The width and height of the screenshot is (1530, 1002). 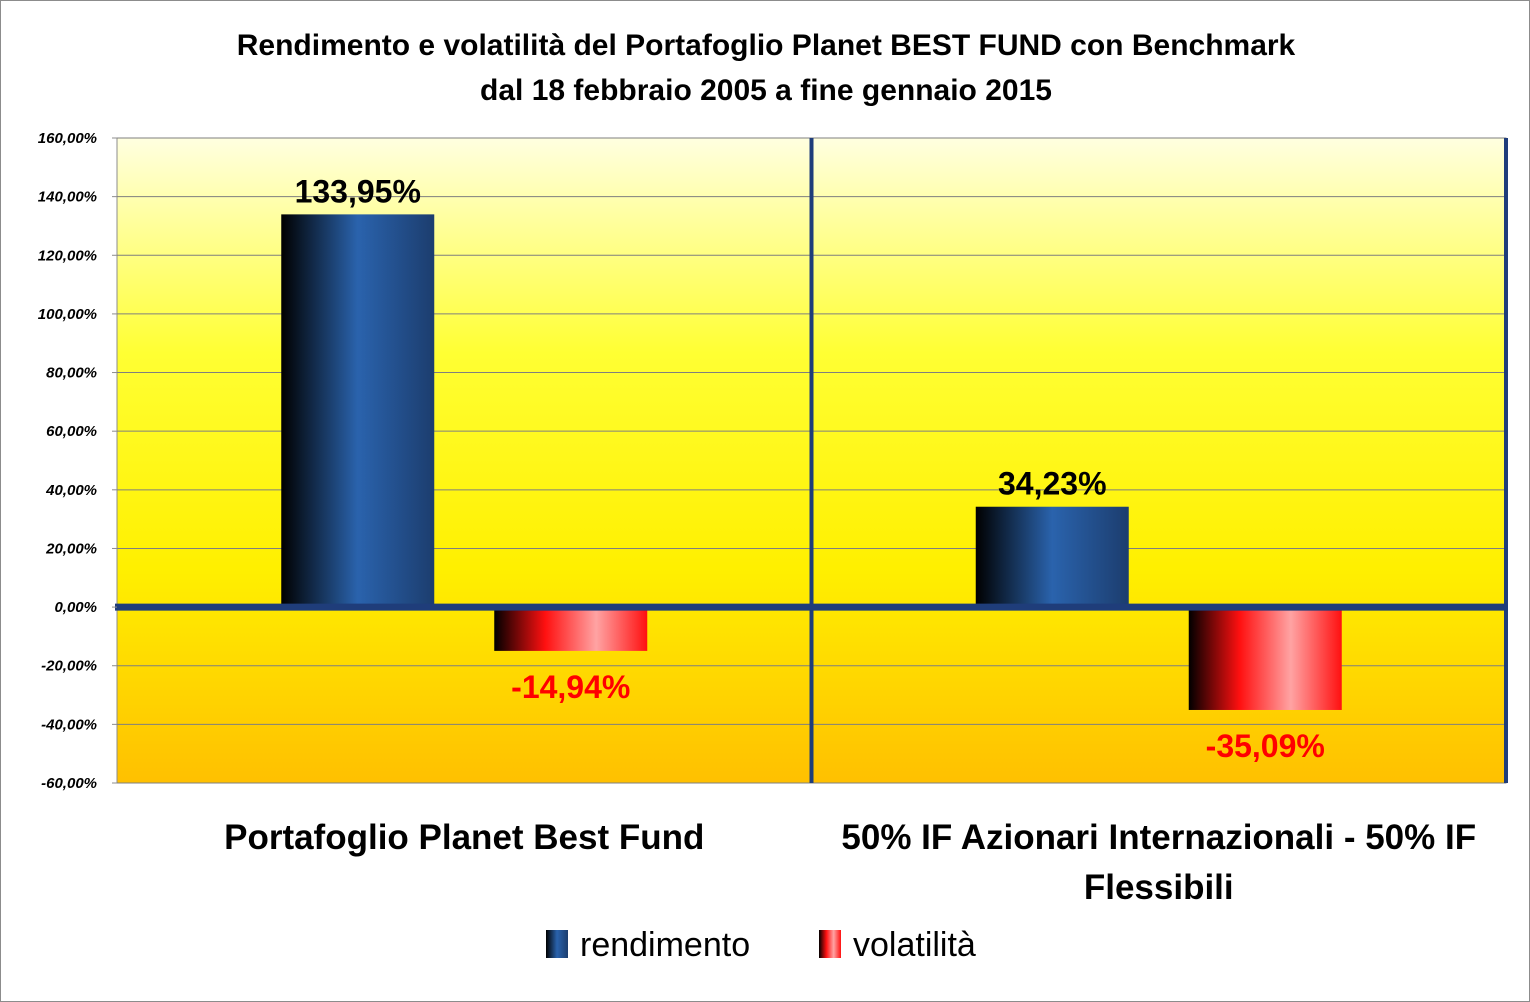 What do you see at coordinates (1159, 887) in the screenshot?
I see `category-label-2: Flessibili` at bounding box center [1159, 887].